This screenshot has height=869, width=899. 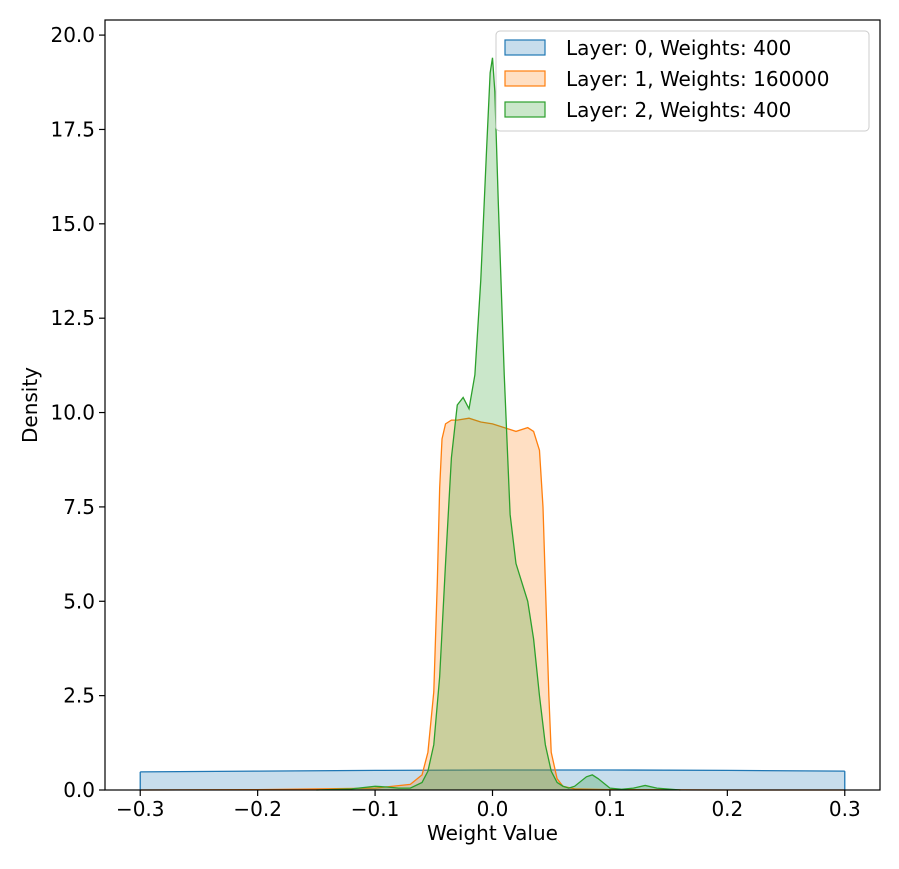 I want to click on y-tick-label: 20.0, so click(x=72, y=35).